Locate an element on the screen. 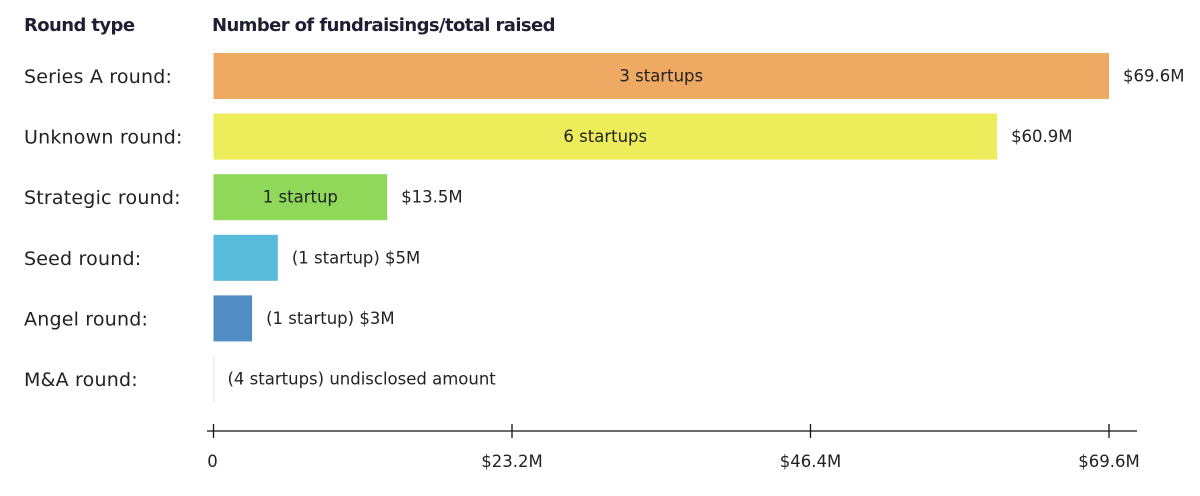 This screenshot has width=1200, height=496. bar-value-label: $69.6M is located at coordinates (1153, 76).